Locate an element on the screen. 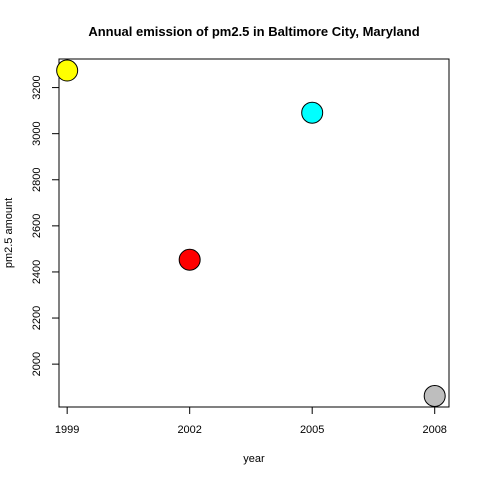 The image size is (480, 480). x-tick-label-2005: 2005 is located at coordinates (312, 430).